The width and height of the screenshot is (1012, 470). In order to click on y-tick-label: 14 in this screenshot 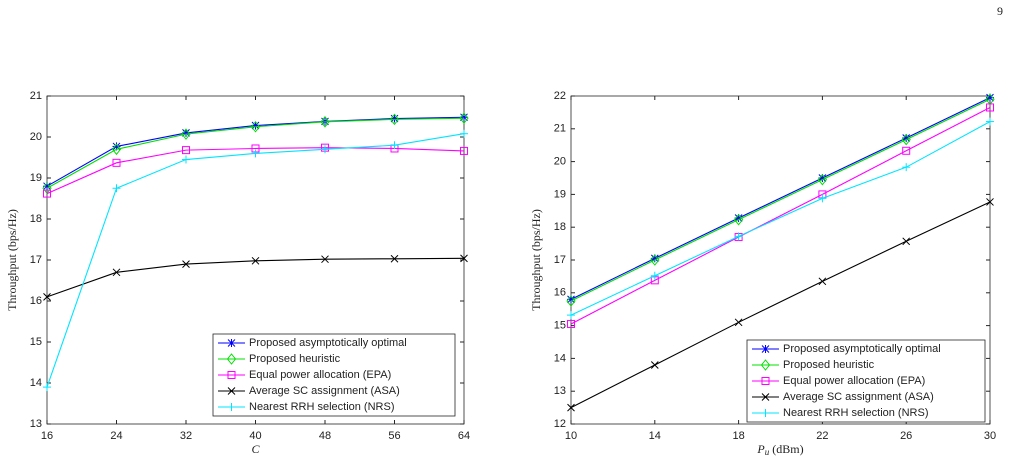, I will do `click(560, 358)`.